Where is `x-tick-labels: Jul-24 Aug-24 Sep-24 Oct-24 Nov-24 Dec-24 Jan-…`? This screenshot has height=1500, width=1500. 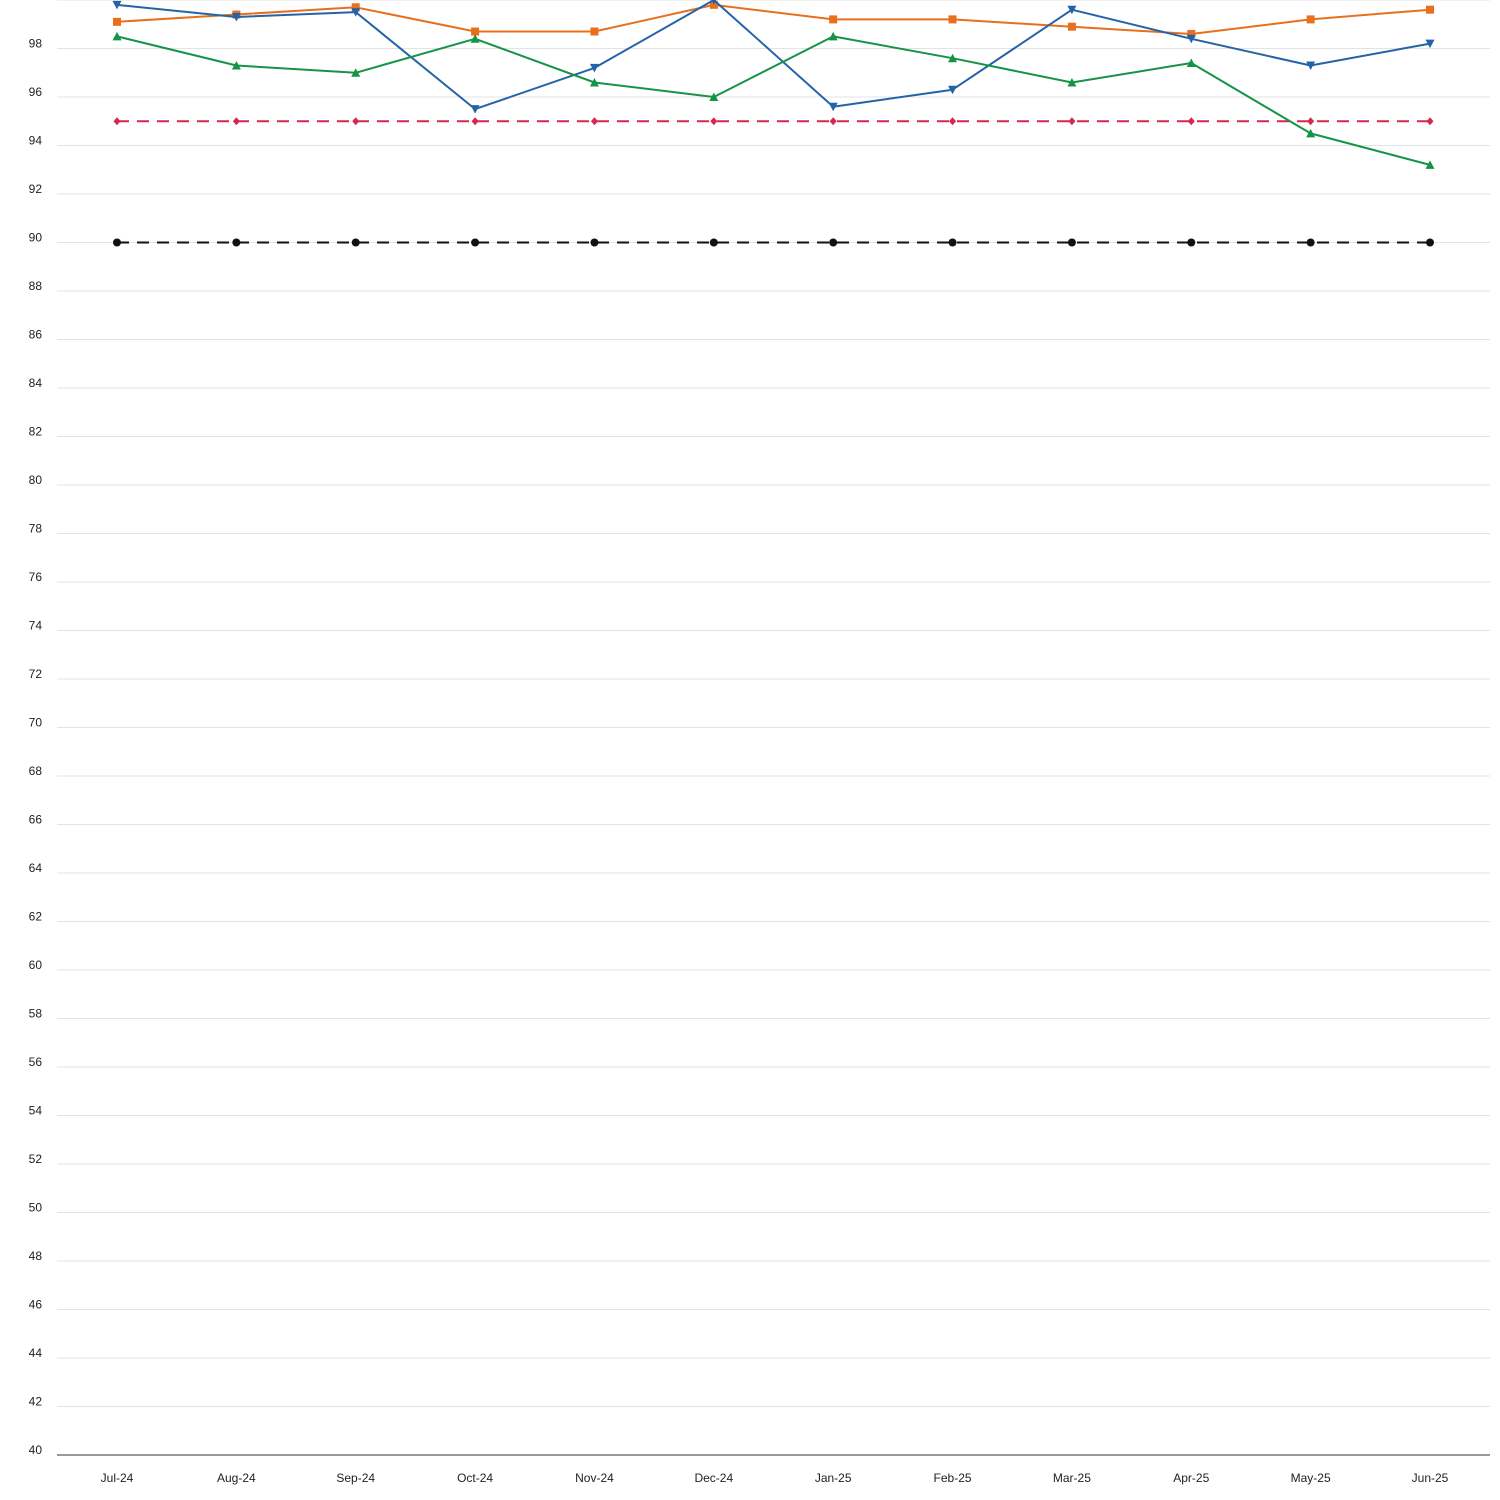 x-tick-labels: Jul-24 Aug-24 Sep-24 Oct-24 Nov-24 Dec-24 Jan-… is located at coordinates (775, 1478).